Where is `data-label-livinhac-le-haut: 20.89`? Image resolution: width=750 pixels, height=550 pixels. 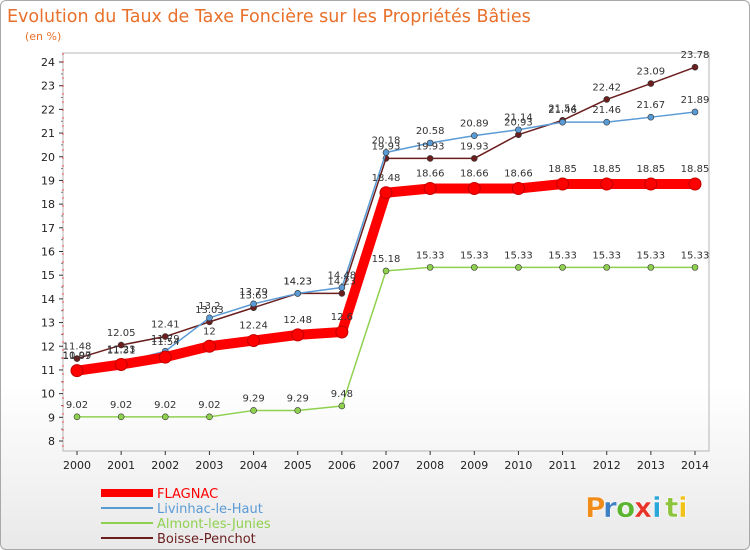
data-label-livinhac-le-haut: 20.89 is located at coordinates (474, 124).